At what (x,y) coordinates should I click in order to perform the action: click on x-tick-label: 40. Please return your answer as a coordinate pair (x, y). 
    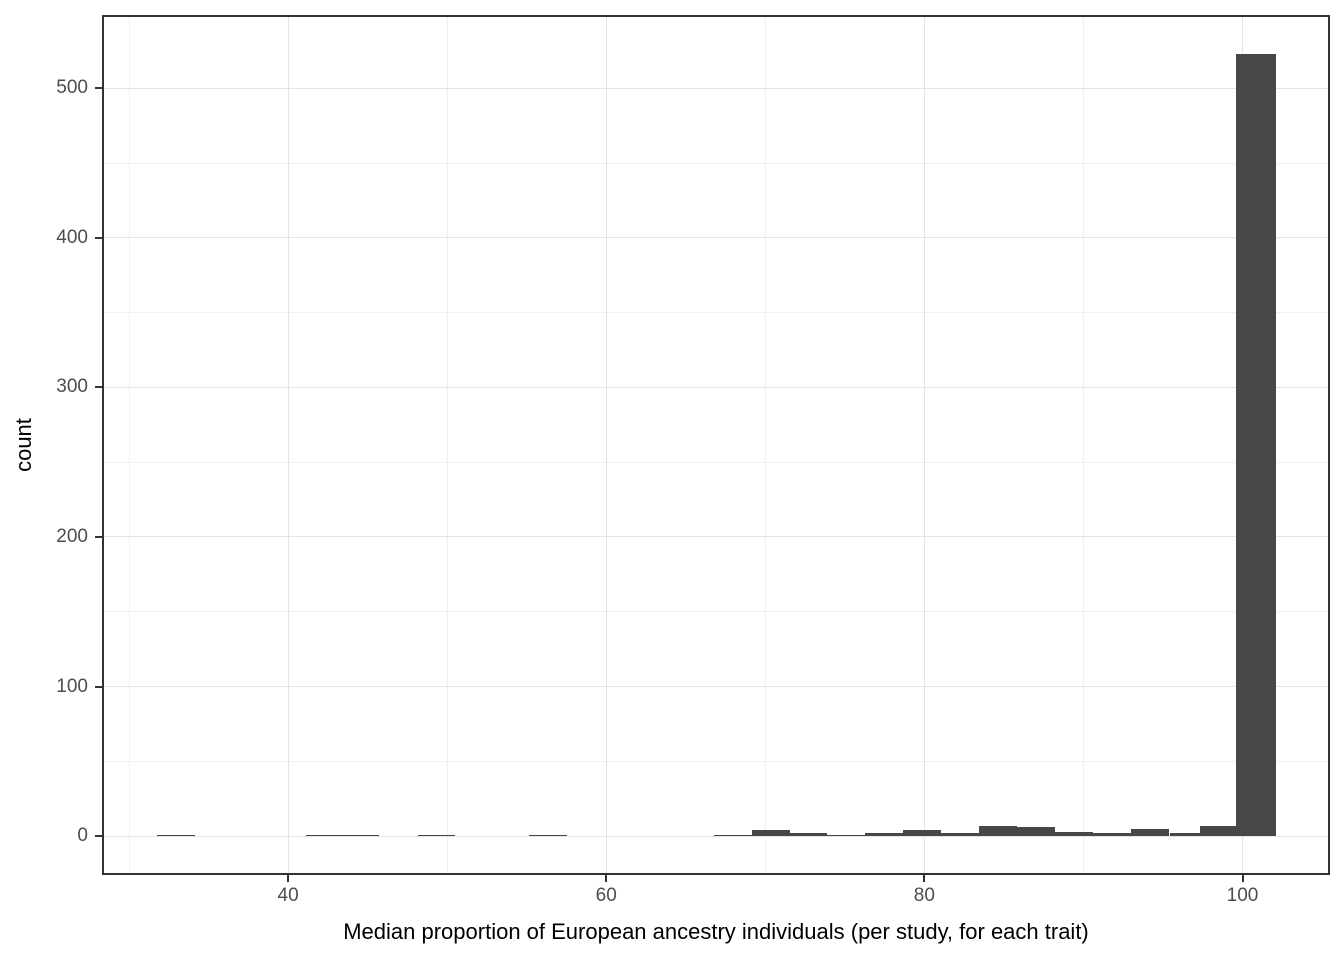
    Looking at the image, I should click on (288, 895).